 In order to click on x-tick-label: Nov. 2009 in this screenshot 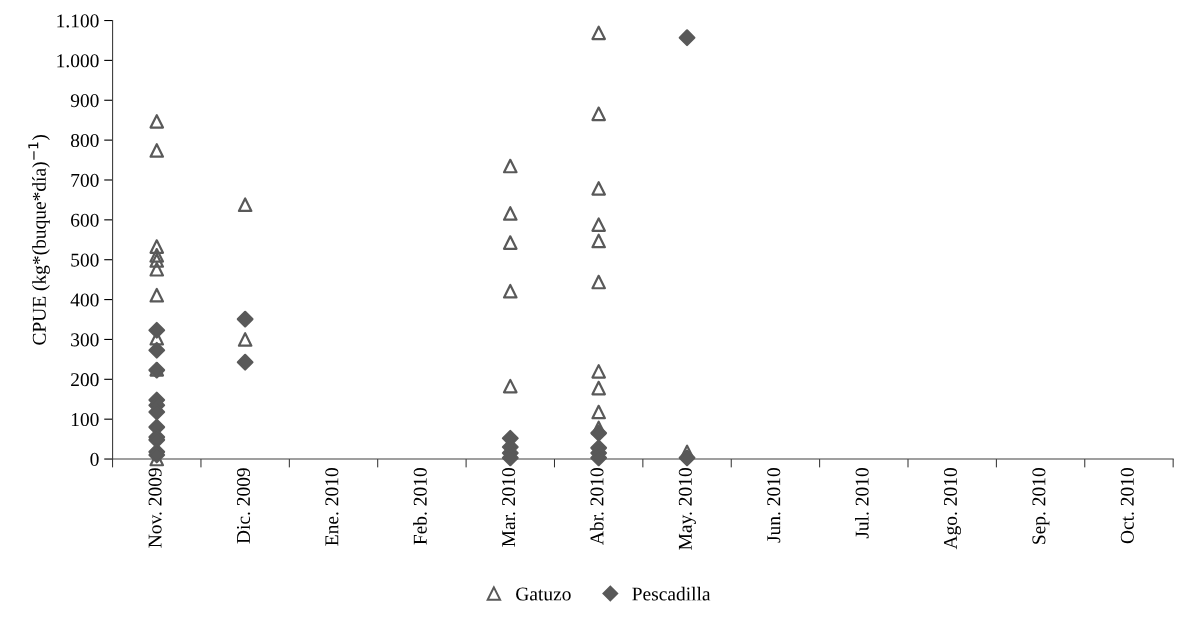, I will do `click(155, 508)`.